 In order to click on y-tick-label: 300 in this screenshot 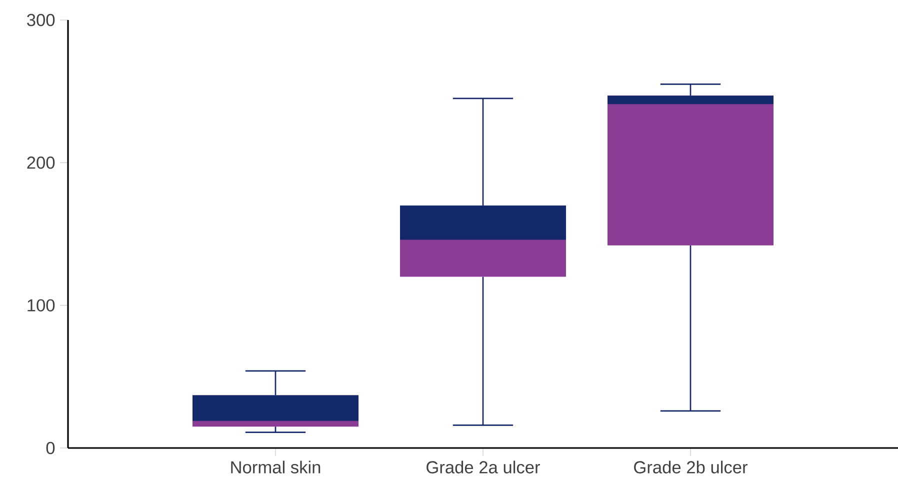, I will do `click(41, 20)`.